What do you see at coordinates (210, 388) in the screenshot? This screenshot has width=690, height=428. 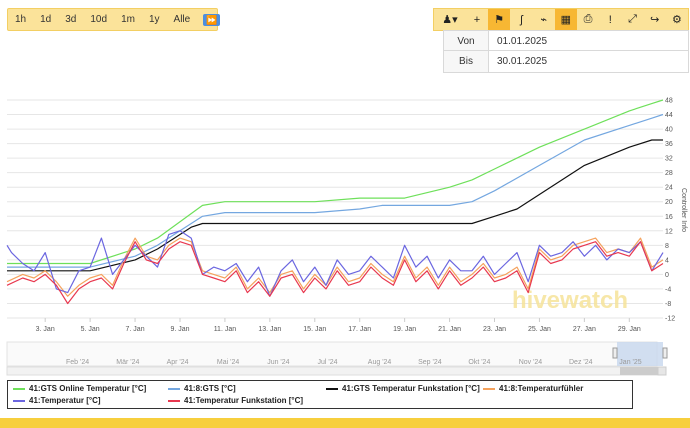 I see `legend-label: 41:8:GTS [°C]` at bounding box center [210, 388].